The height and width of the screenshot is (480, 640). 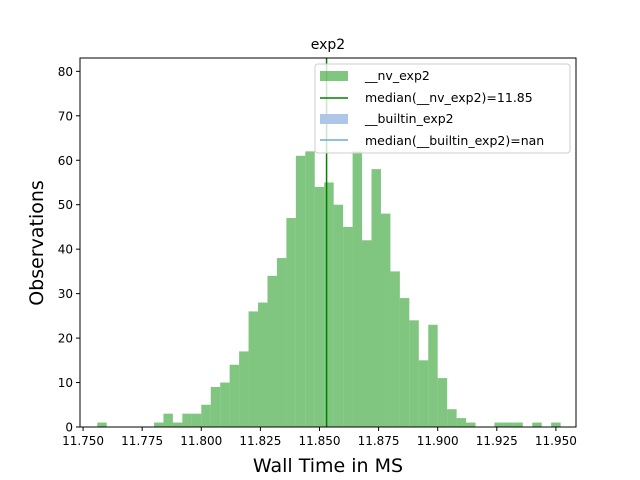 What do you see at coordinates (65, 294) in the screenshot?
I see `y-tick-label: 30` at bounding box center [65, 294].